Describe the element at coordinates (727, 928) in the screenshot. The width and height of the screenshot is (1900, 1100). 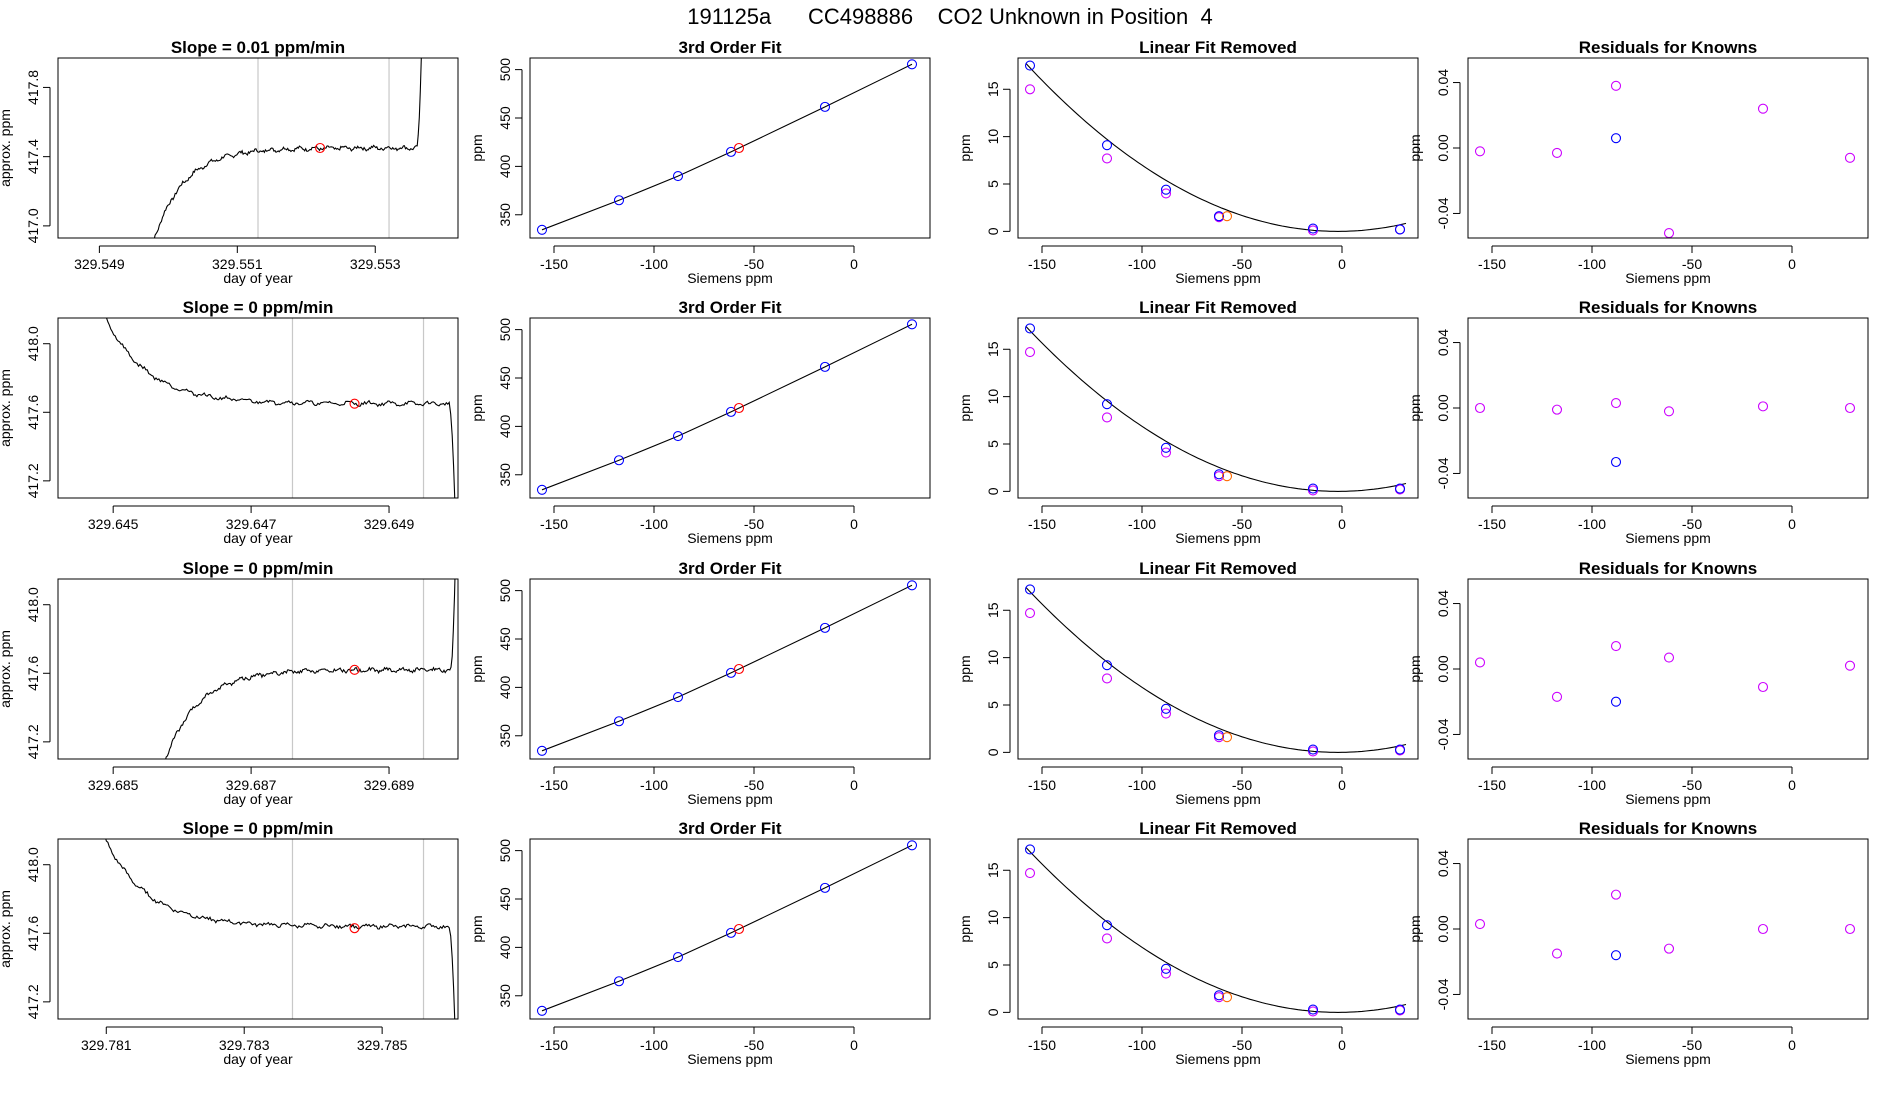
I see `fit-curve` at that location.